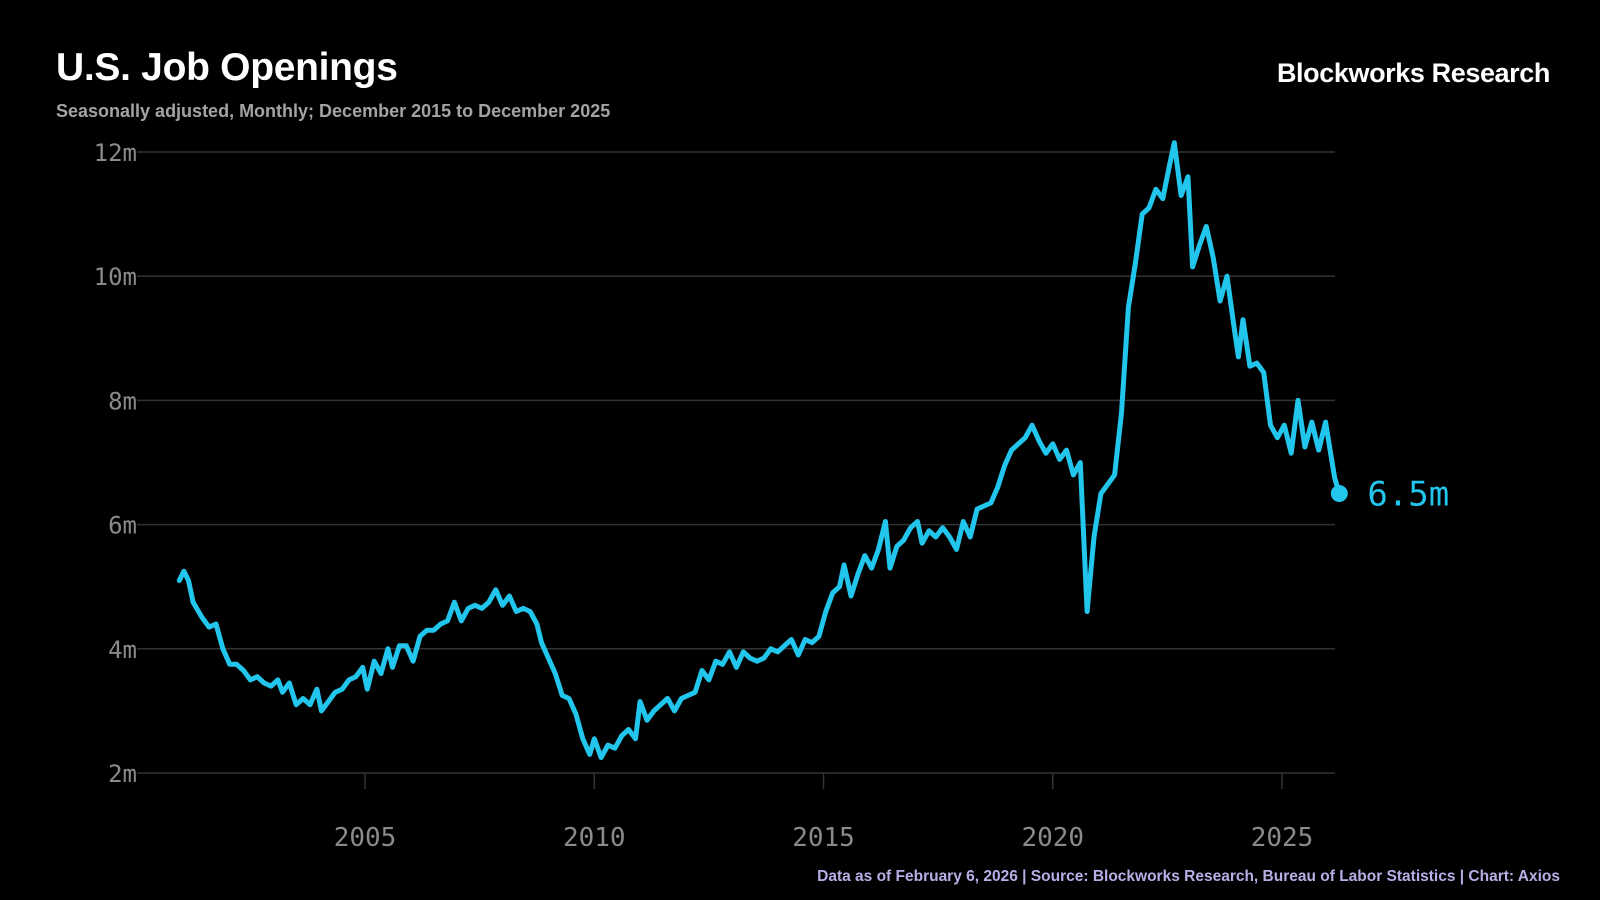 This screenshot has height=900, width=1600. What do you see at coordinates (594, 838) in the screenshot?
I see `x-tick-label: 2010` at bounding box center [594, 838].